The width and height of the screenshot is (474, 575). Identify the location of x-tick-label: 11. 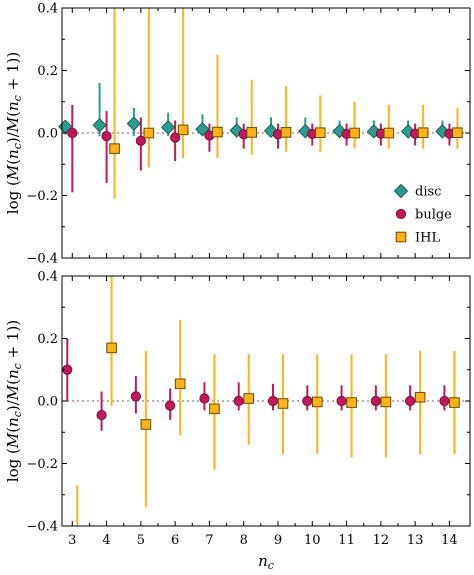
(346, 540).